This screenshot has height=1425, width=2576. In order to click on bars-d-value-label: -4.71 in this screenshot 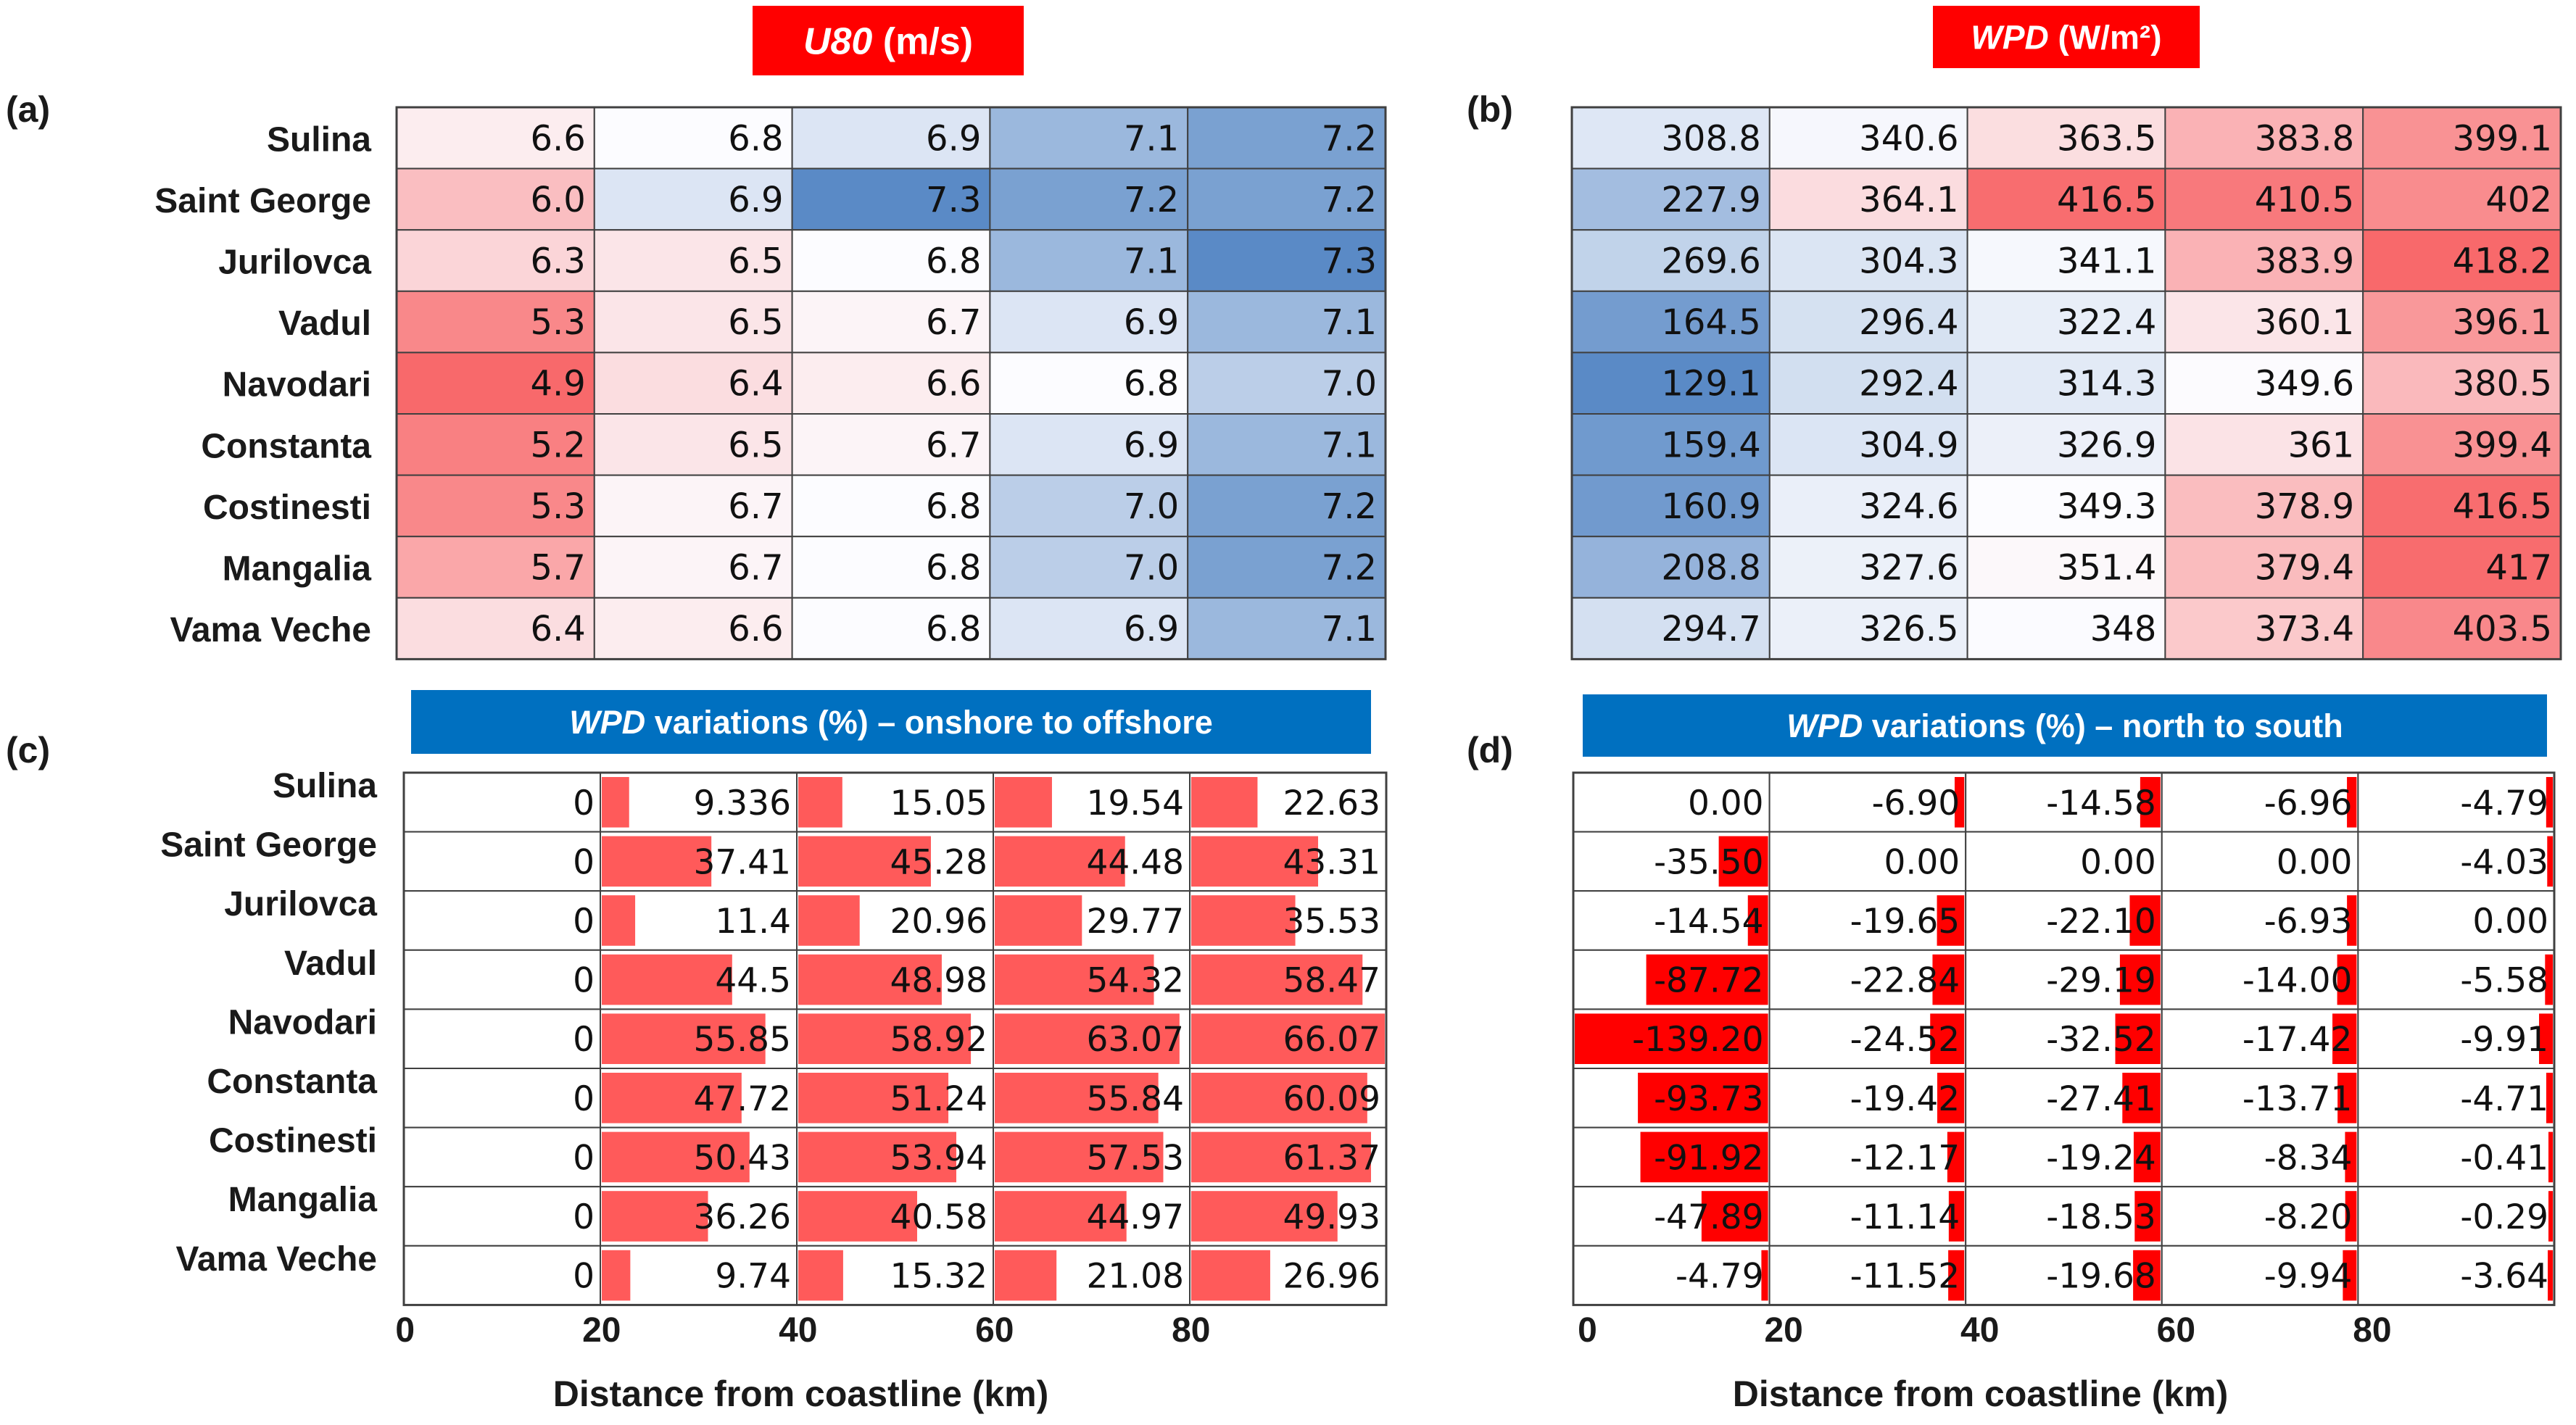, I will do `click(2504, 1099)`.